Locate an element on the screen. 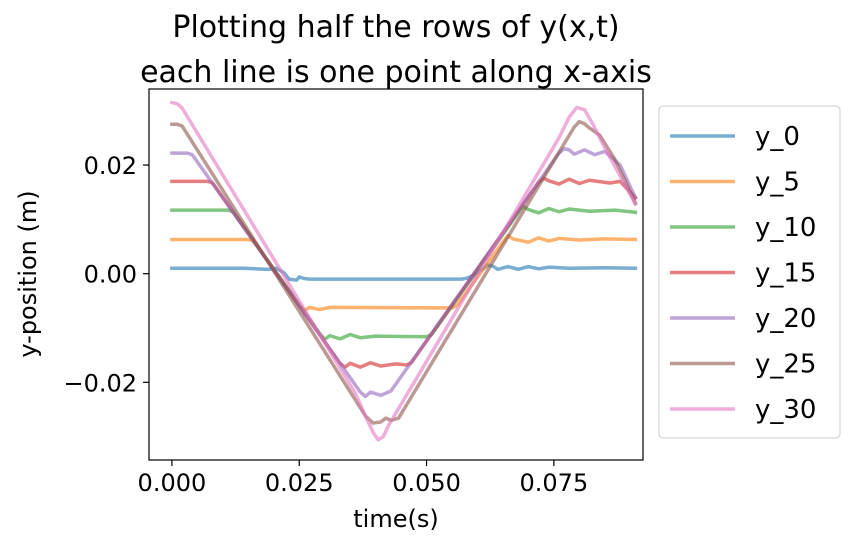 The width and height of the screenshot is (851, 543). y-tick-label: −0.02 is located at coordinates (100, 383).